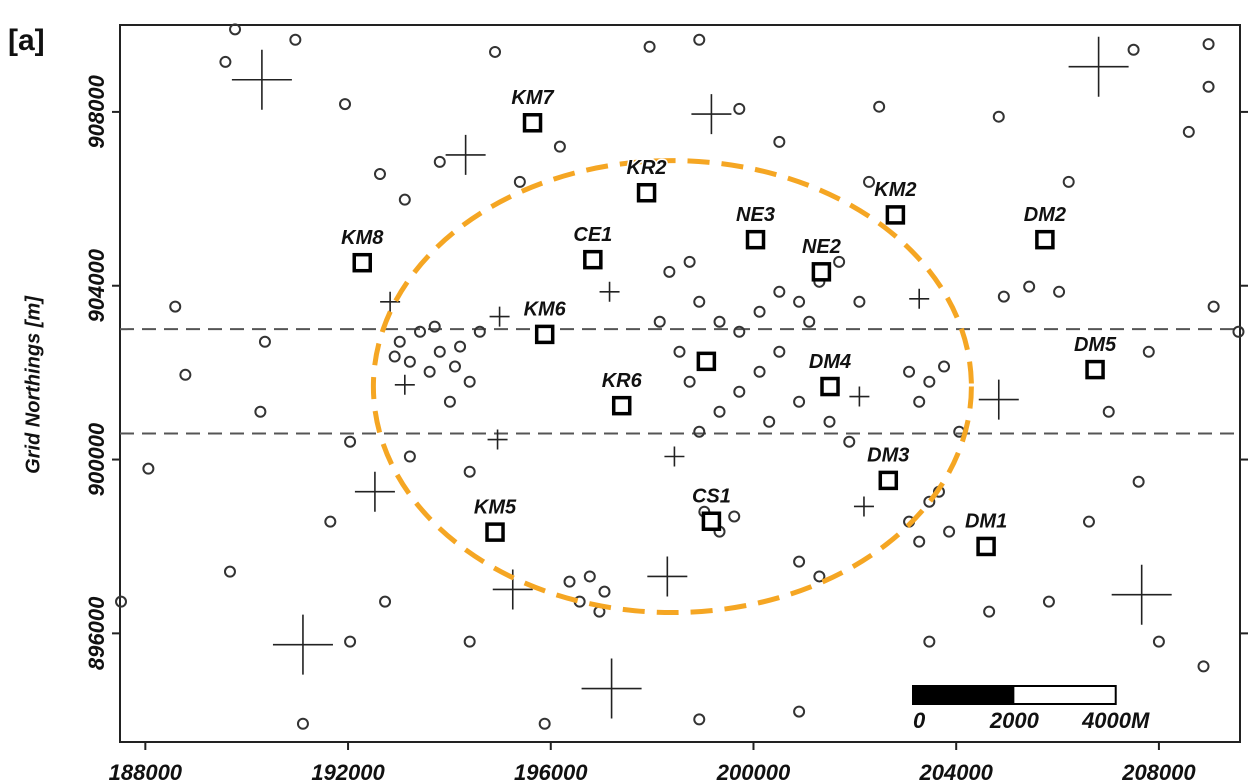 This screenshot has height=784, width=1250. Describe the element at coordinates (146, 772) in the screenshot. I see `x-tick-label: 188000` at that location.